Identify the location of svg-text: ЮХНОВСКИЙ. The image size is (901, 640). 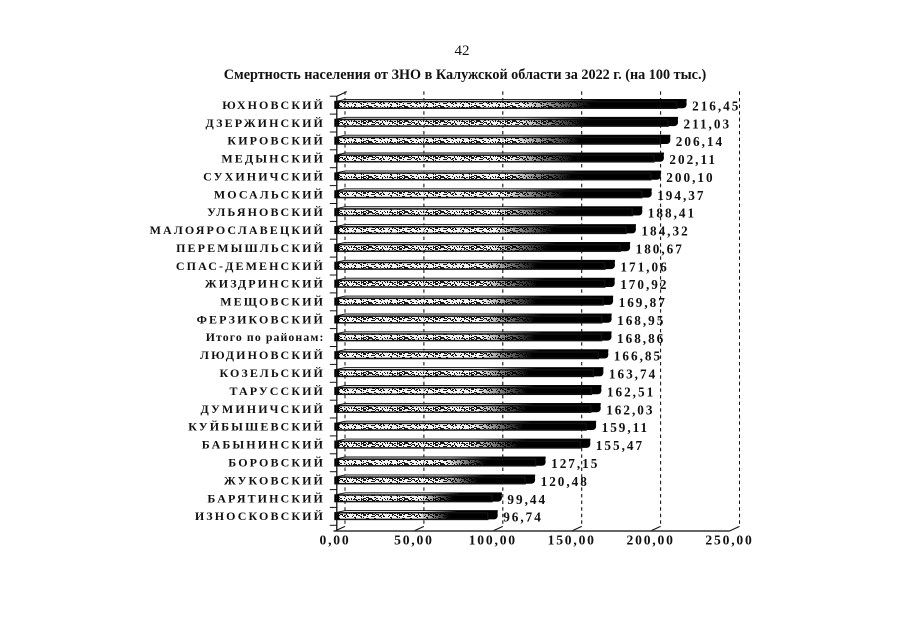
(273, 105).